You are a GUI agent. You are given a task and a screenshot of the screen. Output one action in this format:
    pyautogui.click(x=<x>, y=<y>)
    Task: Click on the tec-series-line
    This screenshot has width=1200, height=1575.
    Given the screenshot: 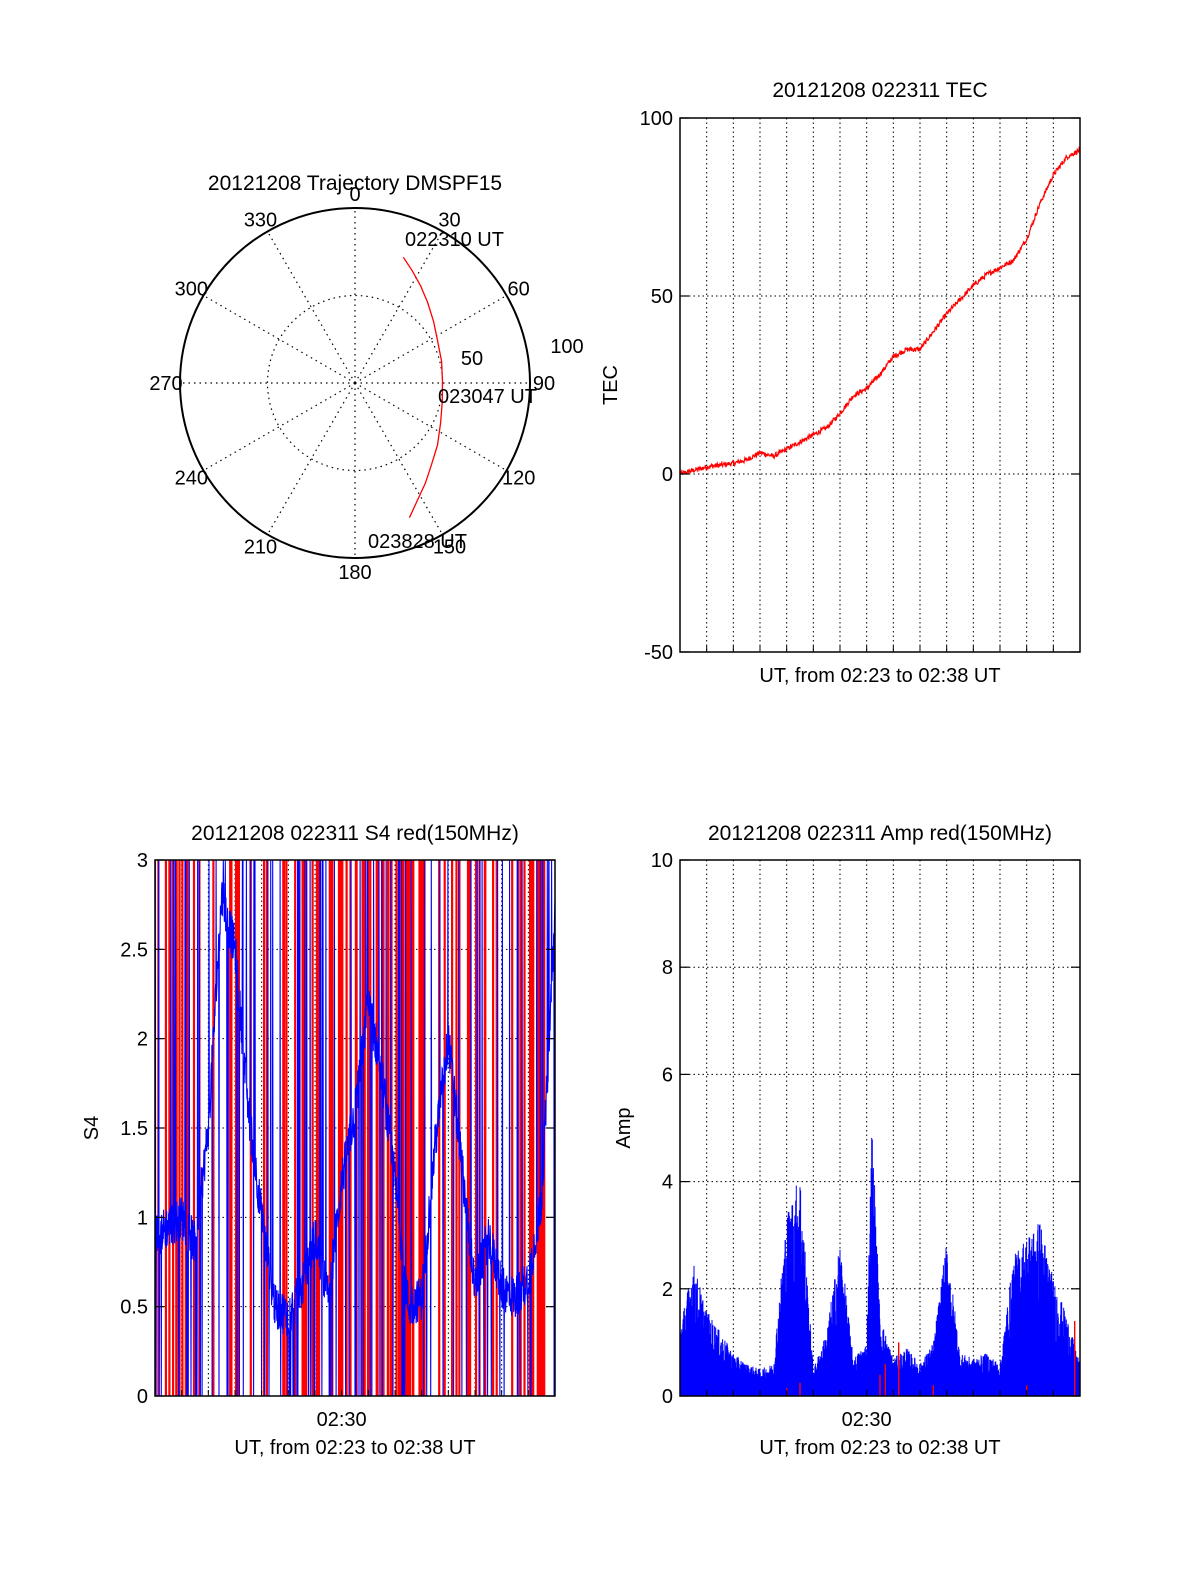 What is the action you would take?
    pyautogui.click(x=880, y=311)
    